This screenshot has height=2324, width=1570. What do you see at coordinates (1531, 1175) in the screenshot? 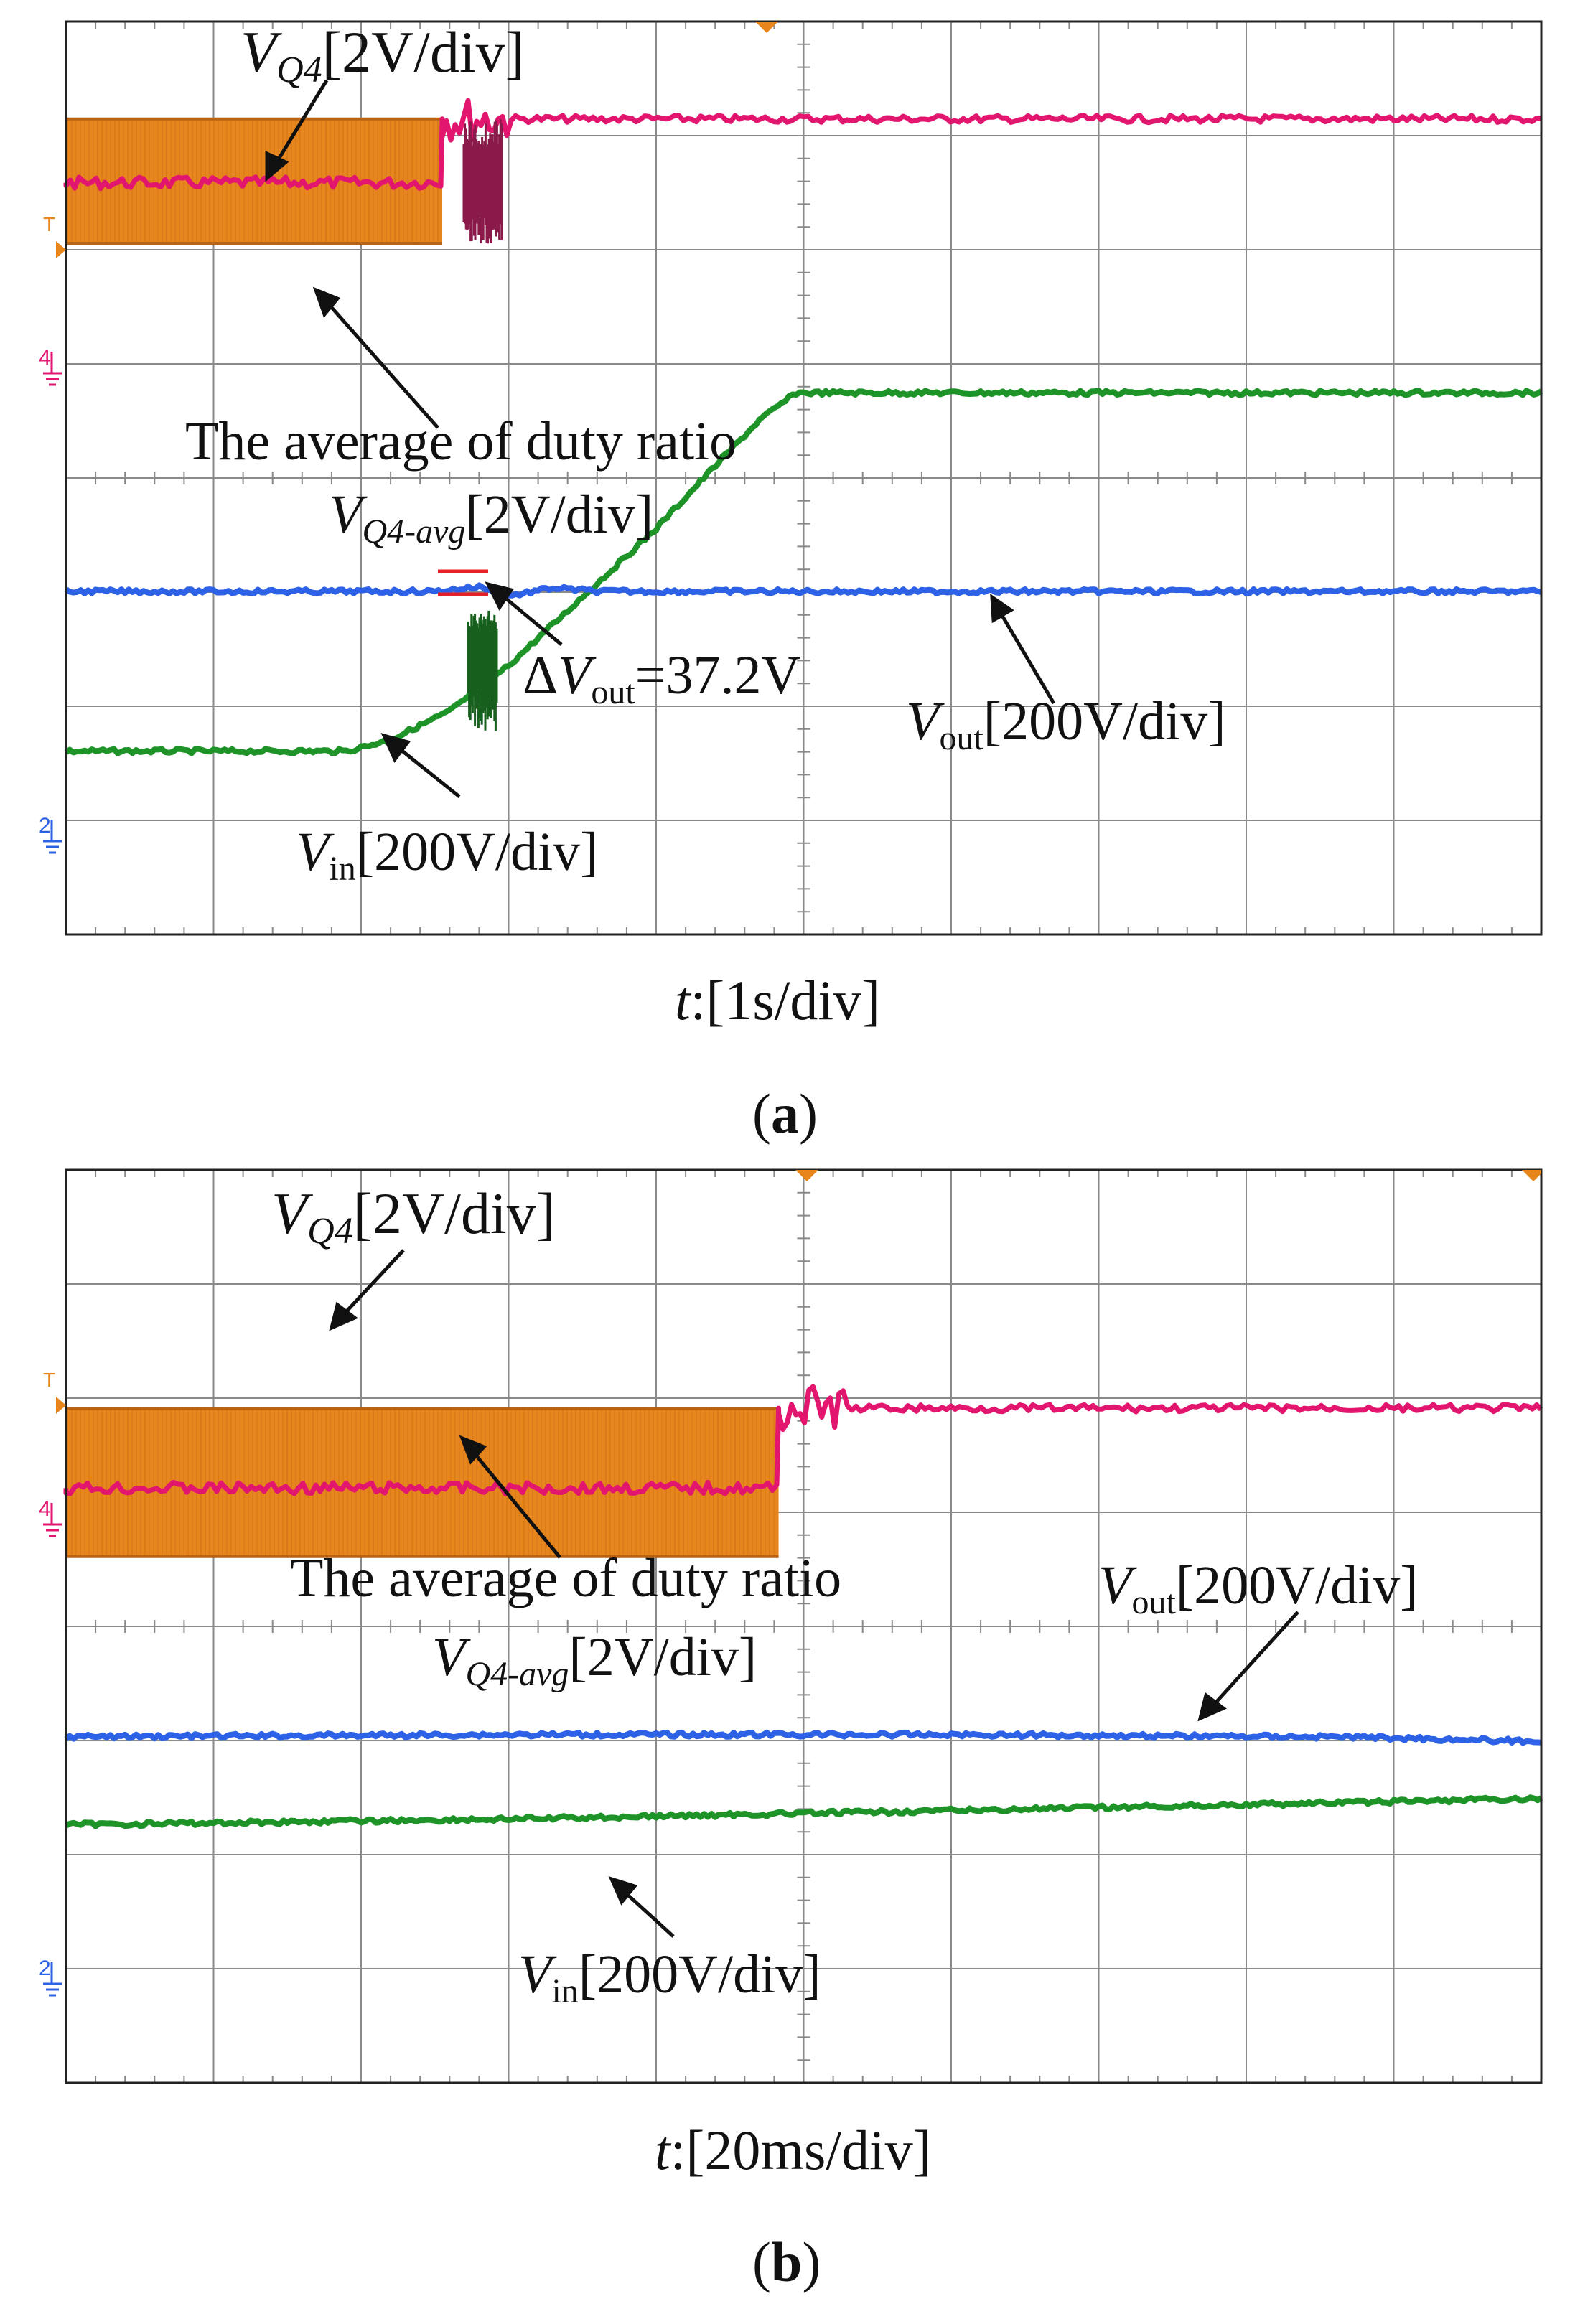
I see `marker-trigger-top-right-b` at bounding box center [1531, 1175].